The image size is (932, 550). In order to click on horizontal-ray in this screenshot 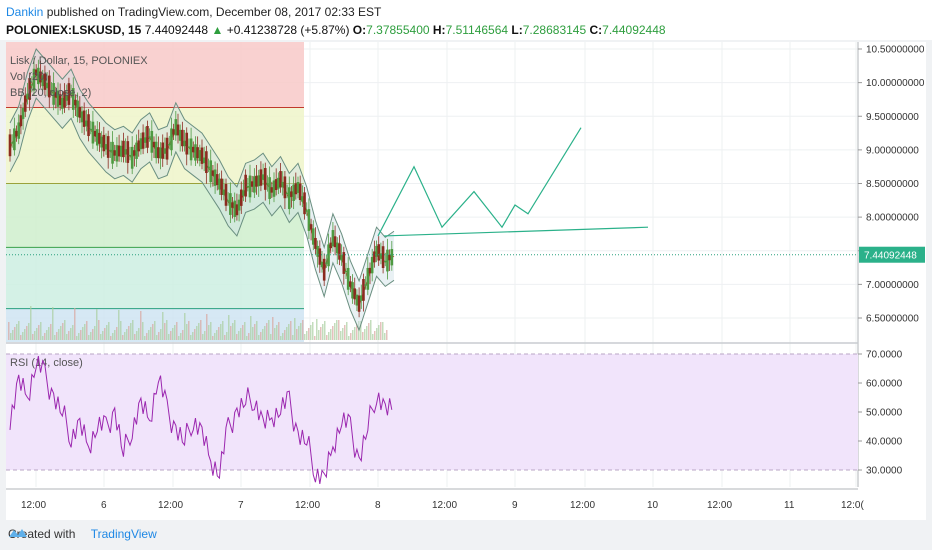, I will do `click(516, 231)`.